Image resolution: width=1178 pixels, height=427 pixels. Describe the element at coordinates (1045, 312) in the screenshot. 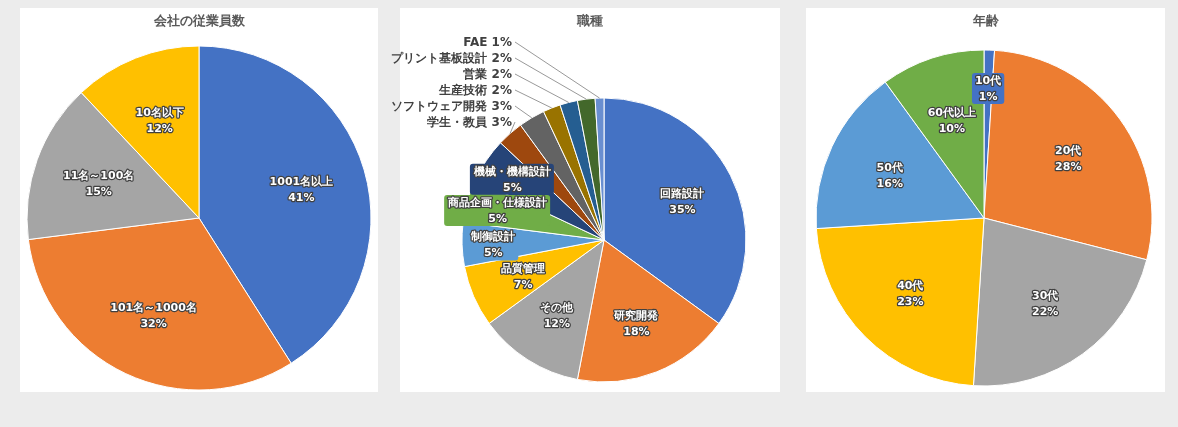

I see `data-label: 22%` at that location.